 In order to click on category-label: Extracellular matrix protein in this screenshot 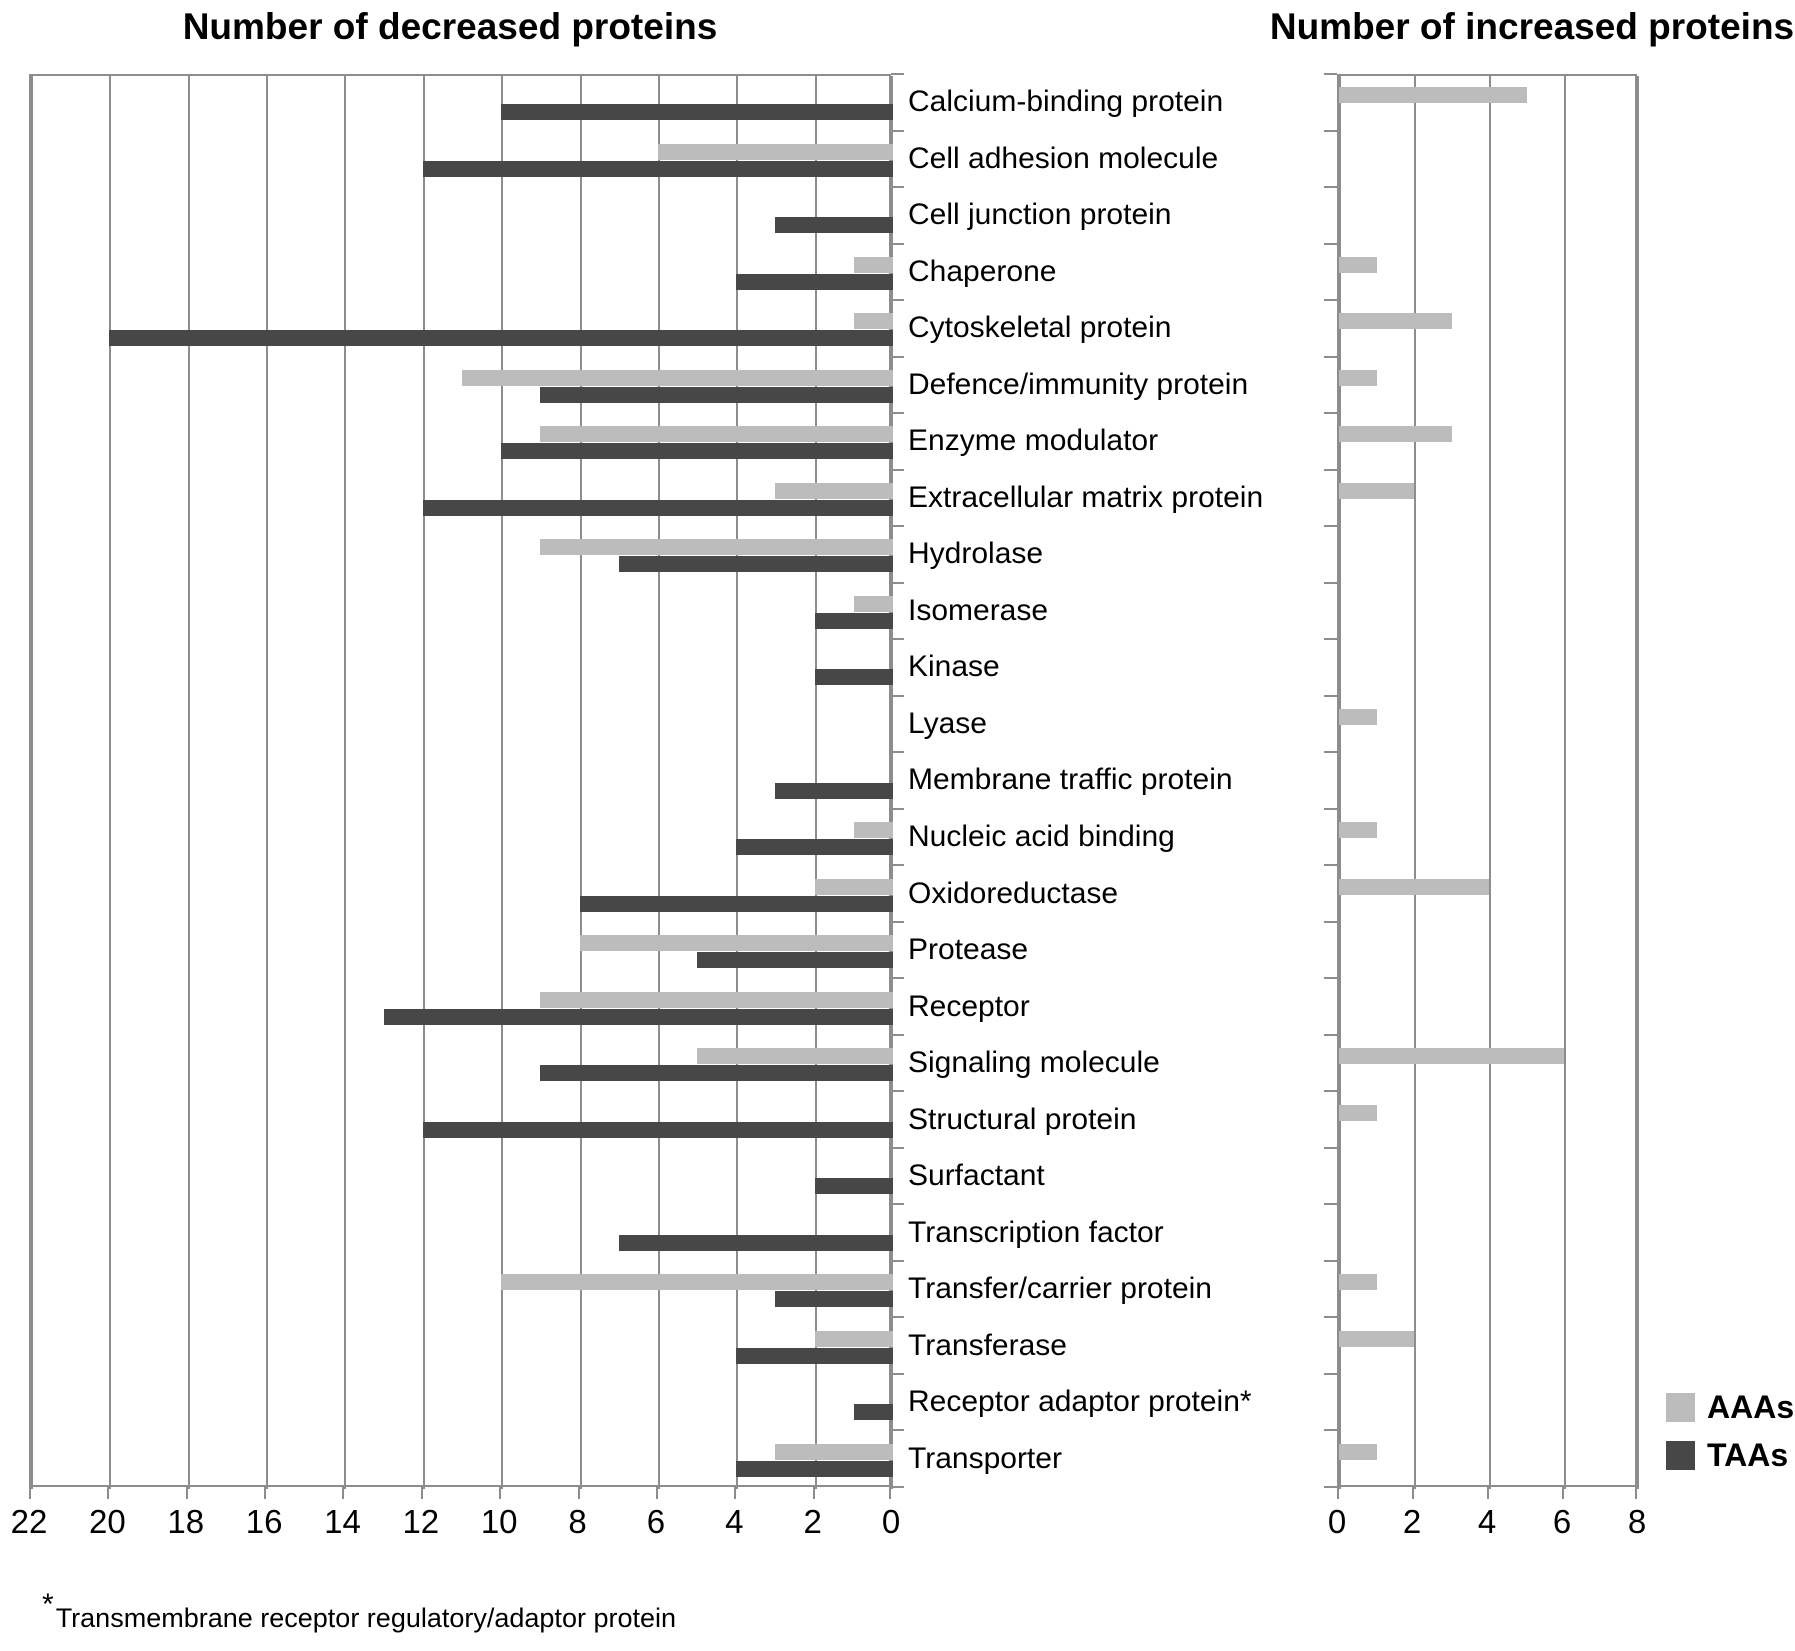, I will do `click(1086, 497)`.